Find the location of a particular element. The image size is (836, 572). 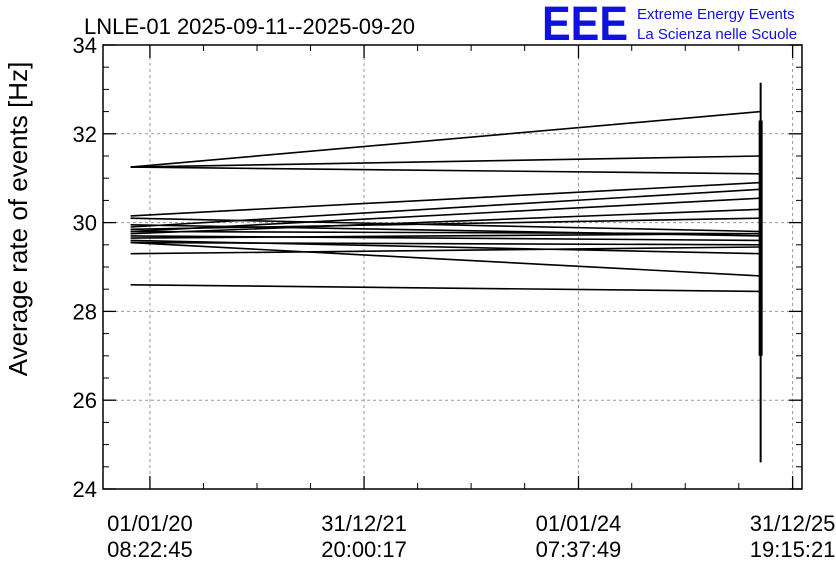

chart-title: LNLE-01 2025-09-11--2025-09-20 is located at coordinates (249, 26).